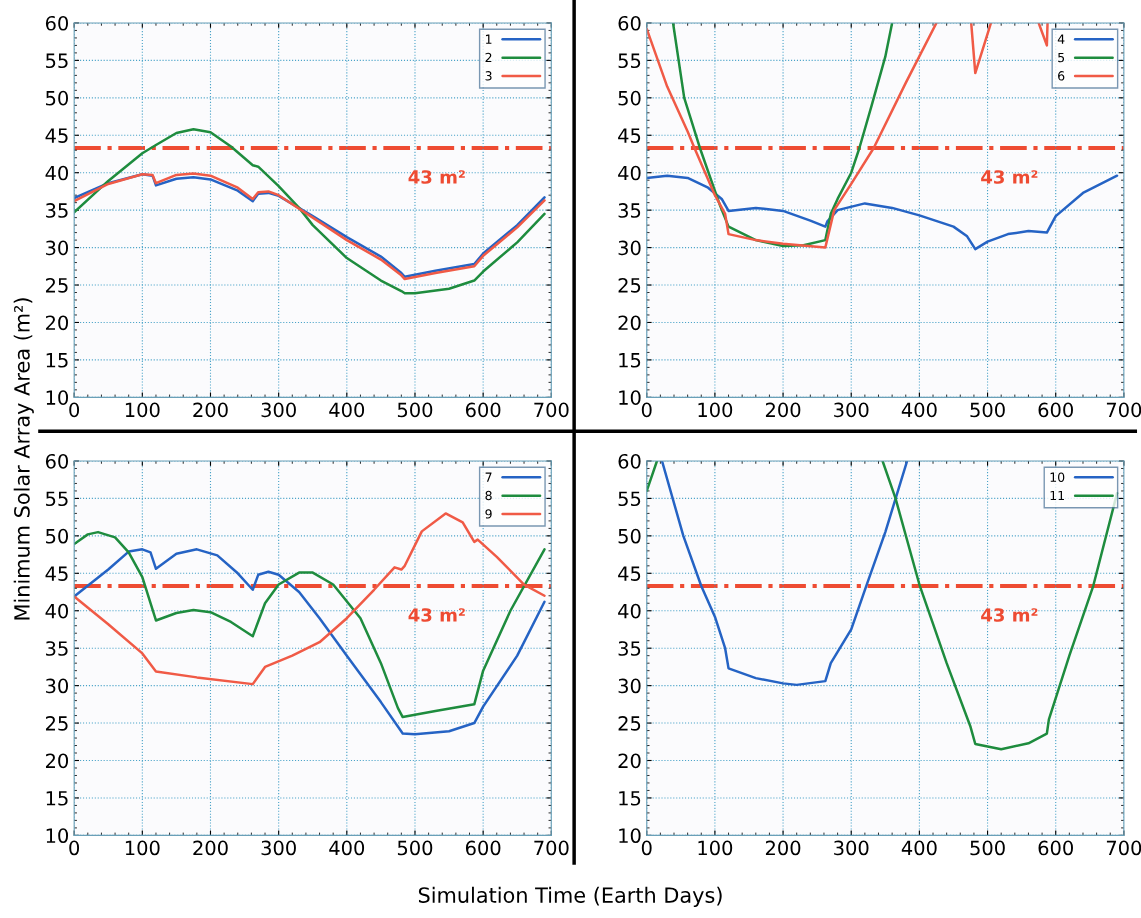 This screenshot has height=918, width=1141. I want to click on y-axis-title: Minimum Solar Array Area (m²), so click(23, 459).